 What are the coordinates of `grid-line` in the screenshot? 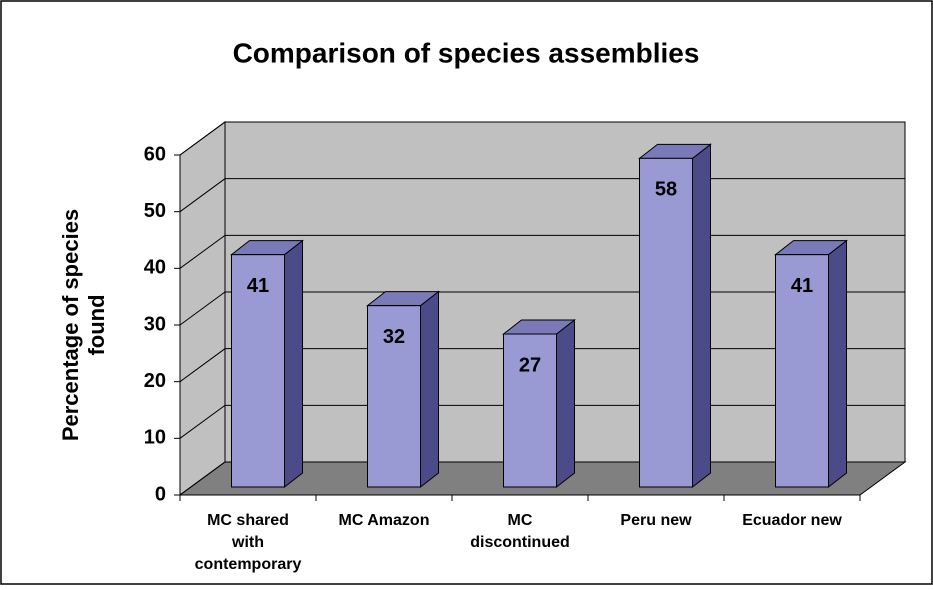 It's located at (542, 138).